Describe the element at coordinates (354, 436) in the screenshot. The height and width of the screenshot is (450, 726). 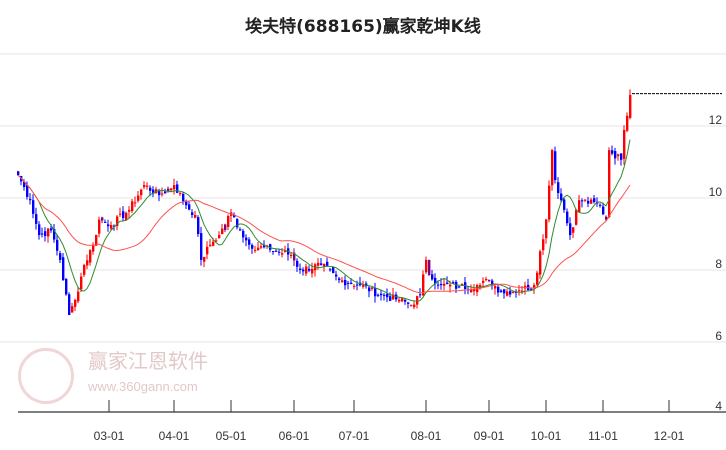
I see `x-tick-label: 07-01` at that location.